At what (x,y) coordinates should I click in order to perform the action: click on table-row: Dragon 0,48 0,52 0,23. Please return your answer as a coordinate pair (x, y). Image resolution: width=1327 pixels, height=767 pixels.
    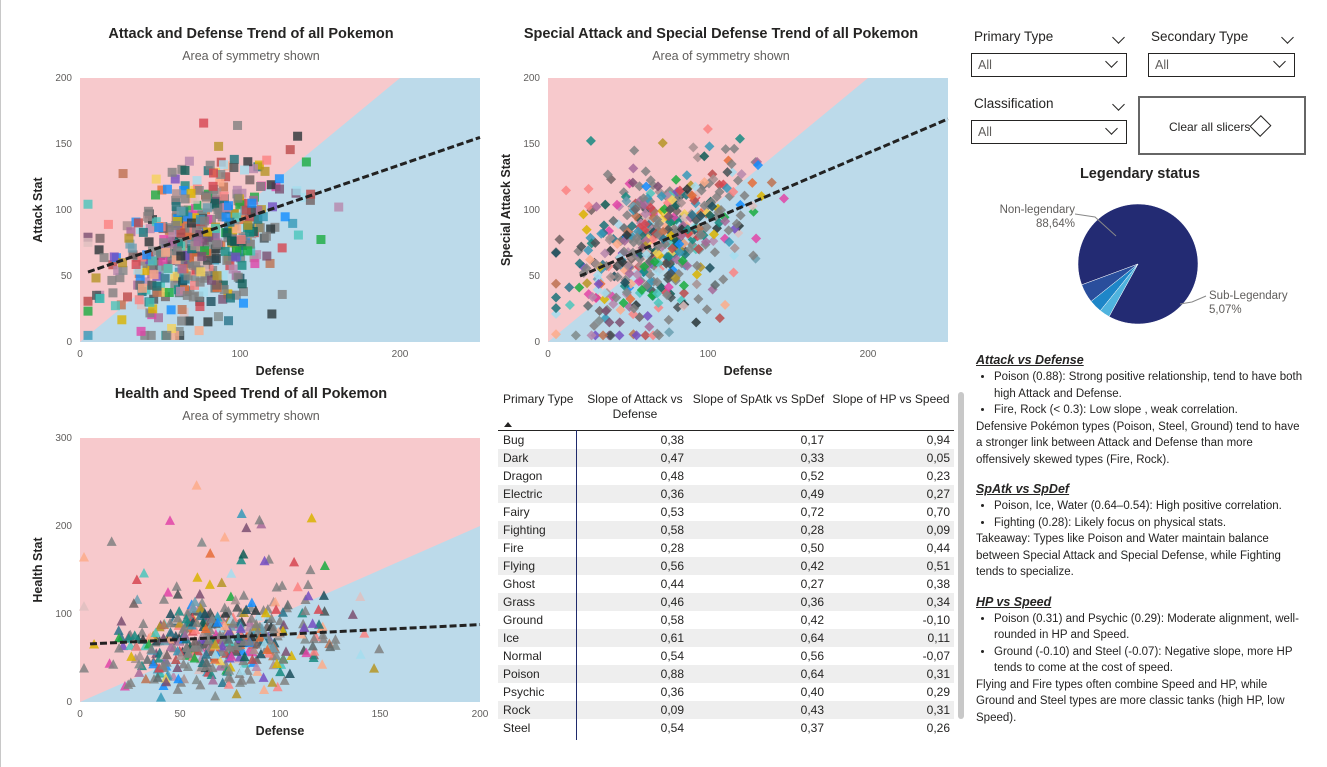
    Looking at the image, I should click on (726, 476).